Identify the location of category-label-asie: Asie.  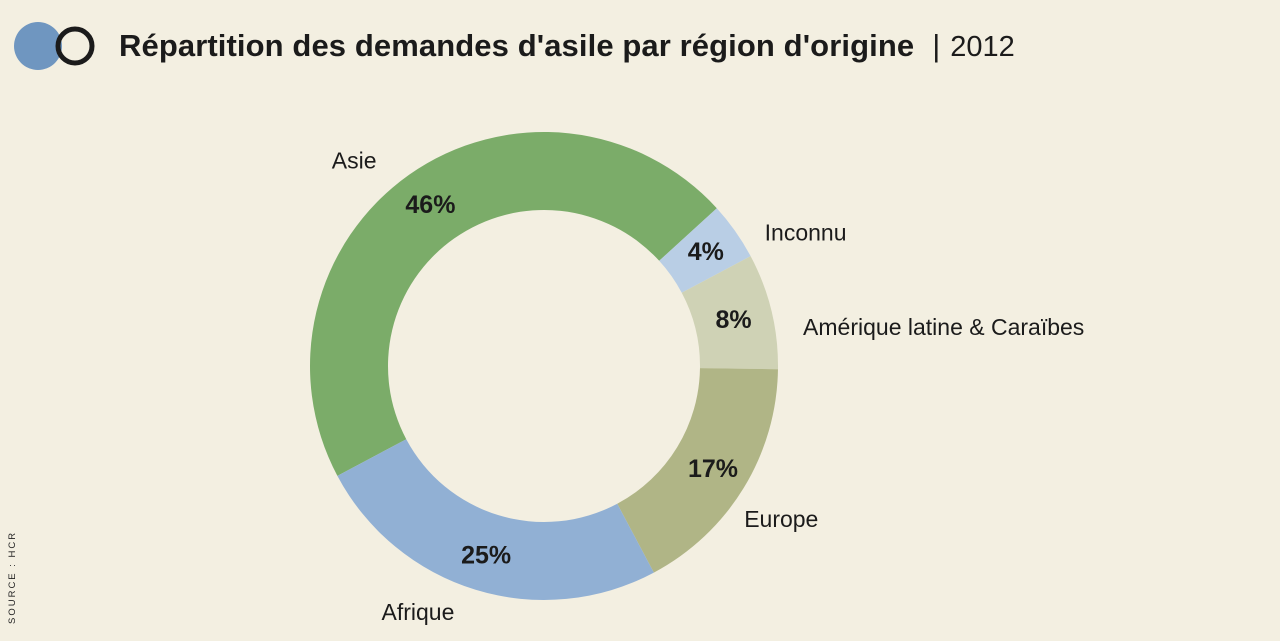
(354, 161).